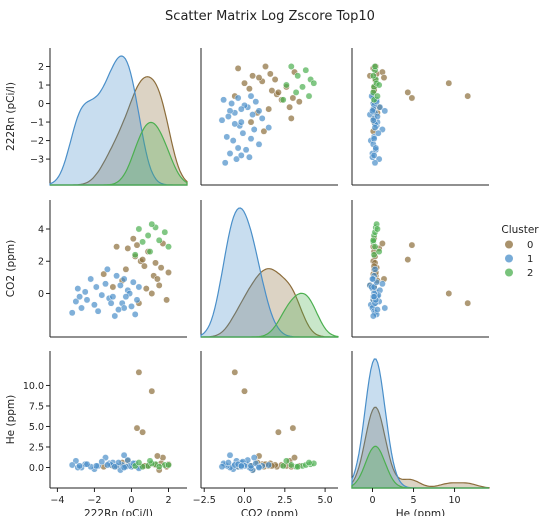 Image resolution: width=550 pixels, height=516 pixels. I want to click on x-axis-label: 222Rn (pCi/l), so click(118, 512).